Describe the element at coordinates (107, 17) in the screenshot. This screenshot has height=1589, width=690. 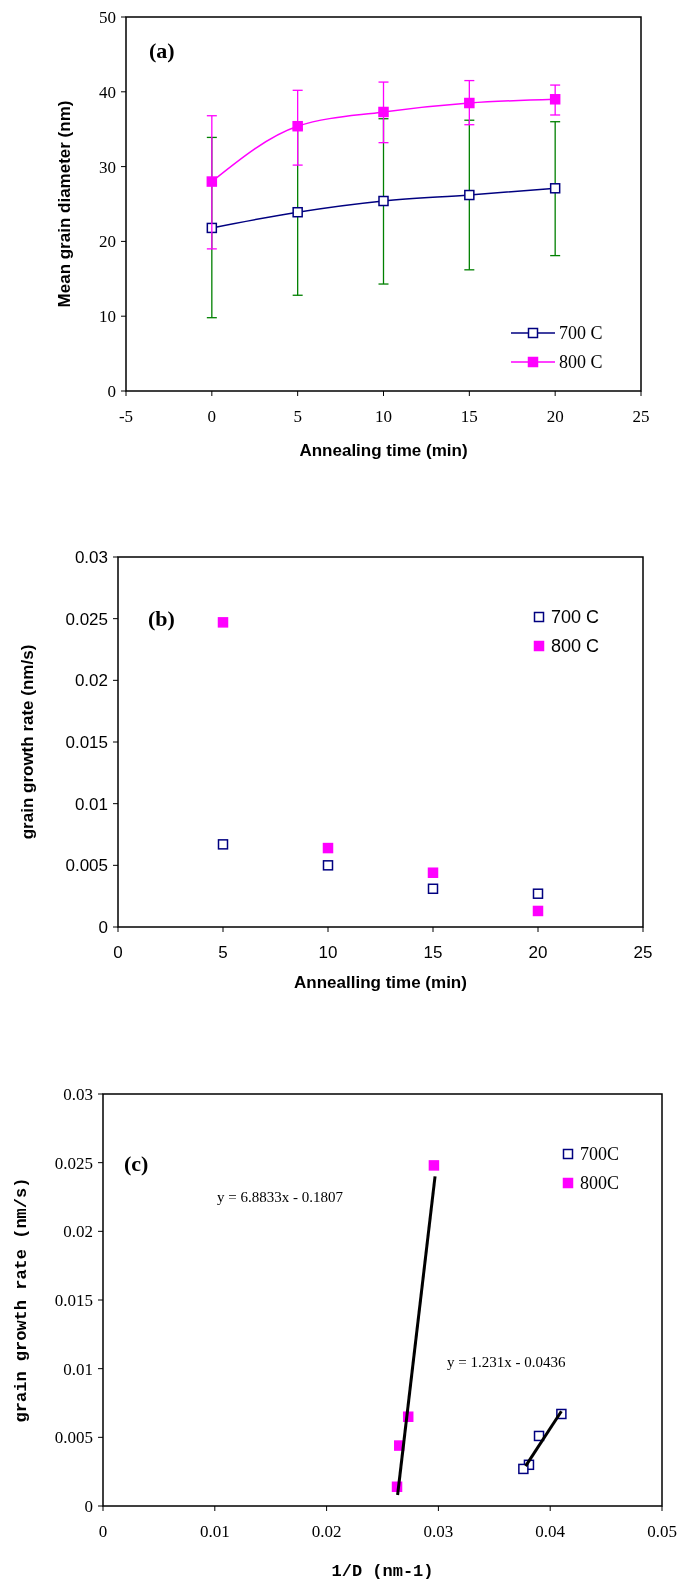
I see `y-tick-label: 50` at that location.